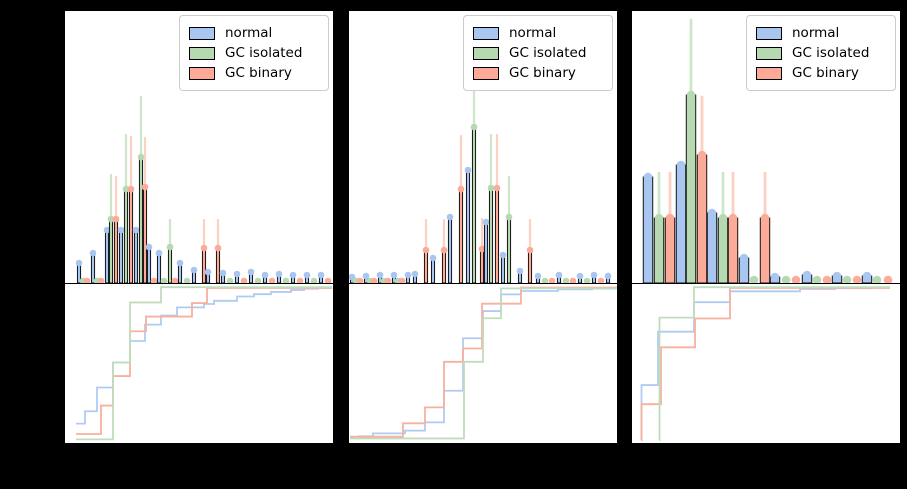 This screenshot has width=907, height=489. I want to click on panel1-cdf, so click(199, 364).